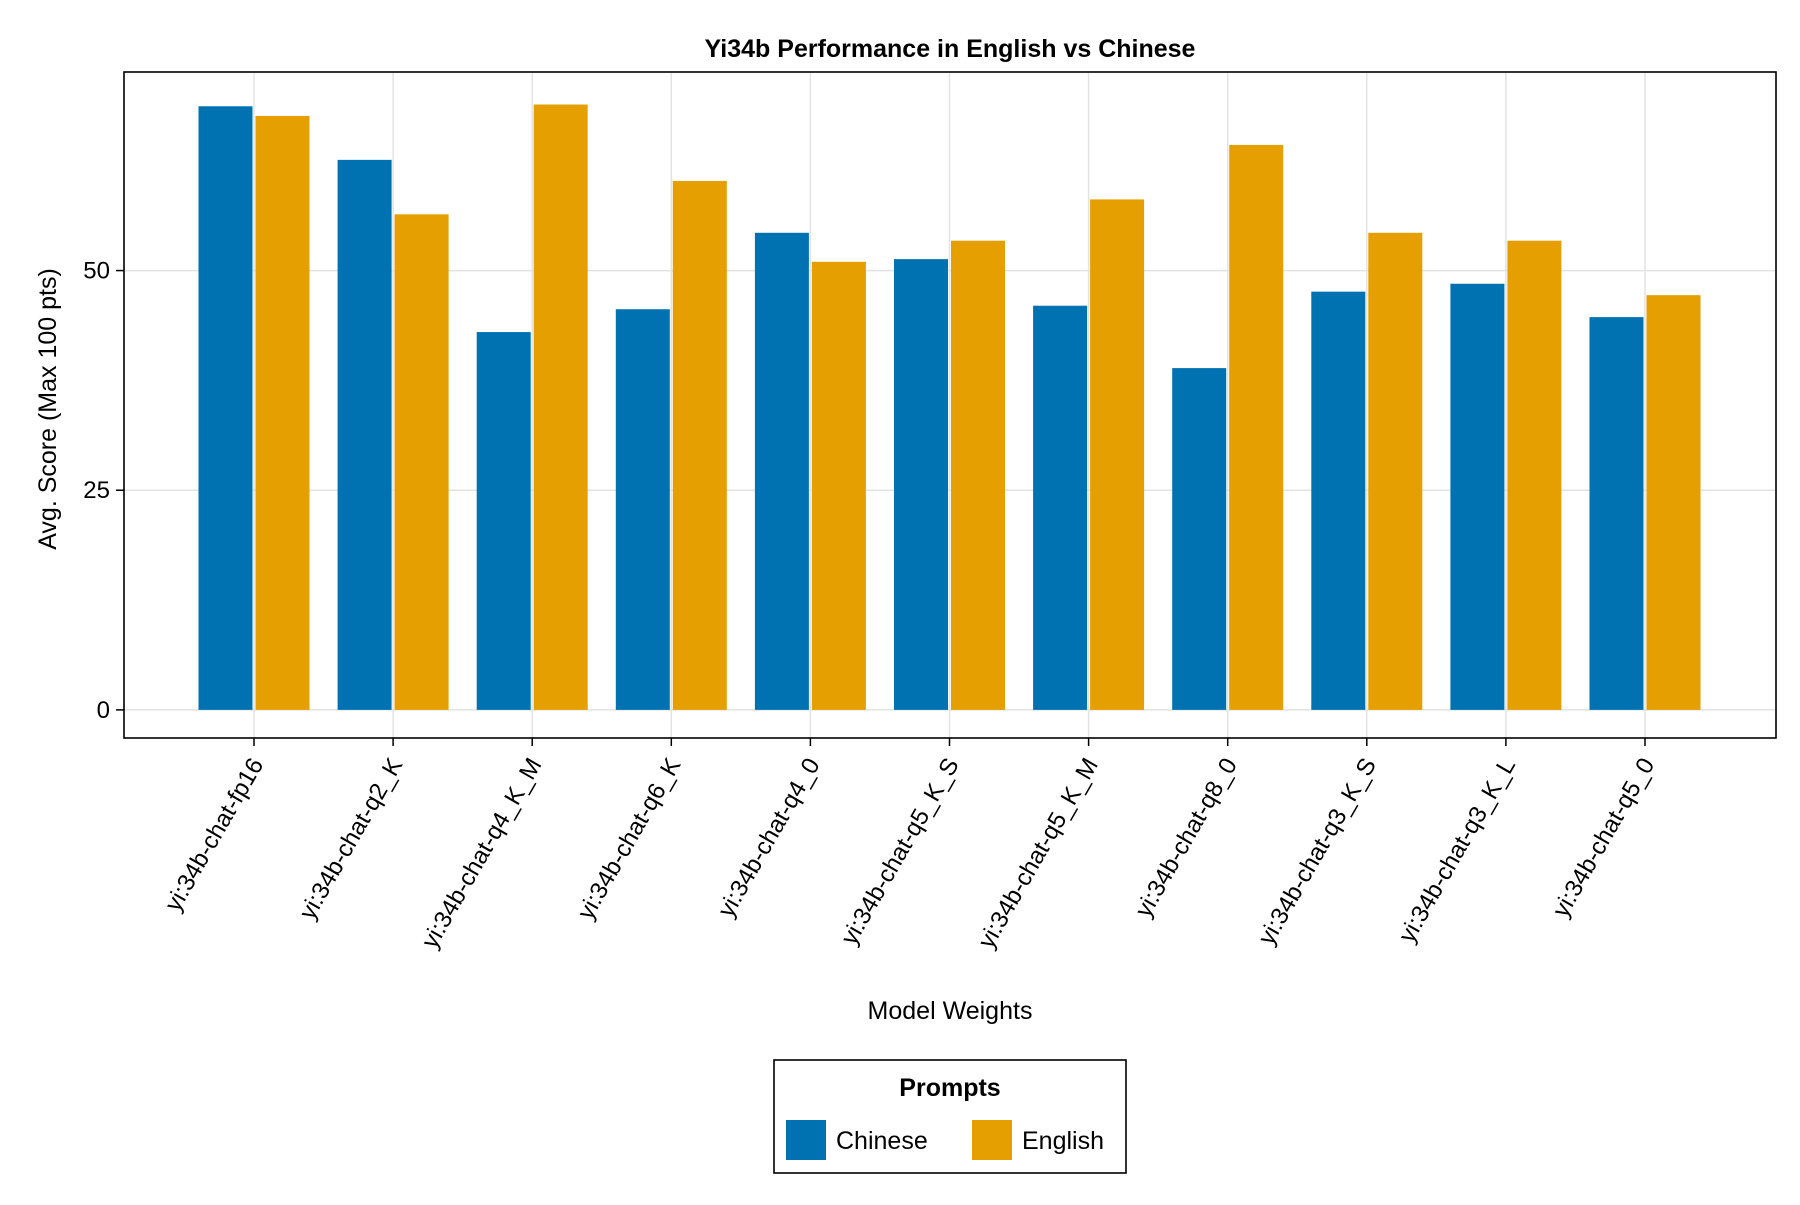 Image resolution: width=1800 pixels, height=1205 pixels. I want to click on legend: Prompts Chinese English, so click(950, 1116).